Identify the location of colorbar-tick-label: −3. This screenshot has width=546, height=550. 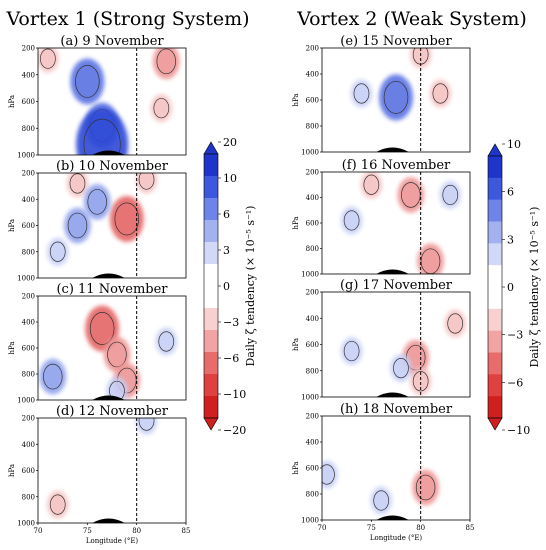
(515, 335).